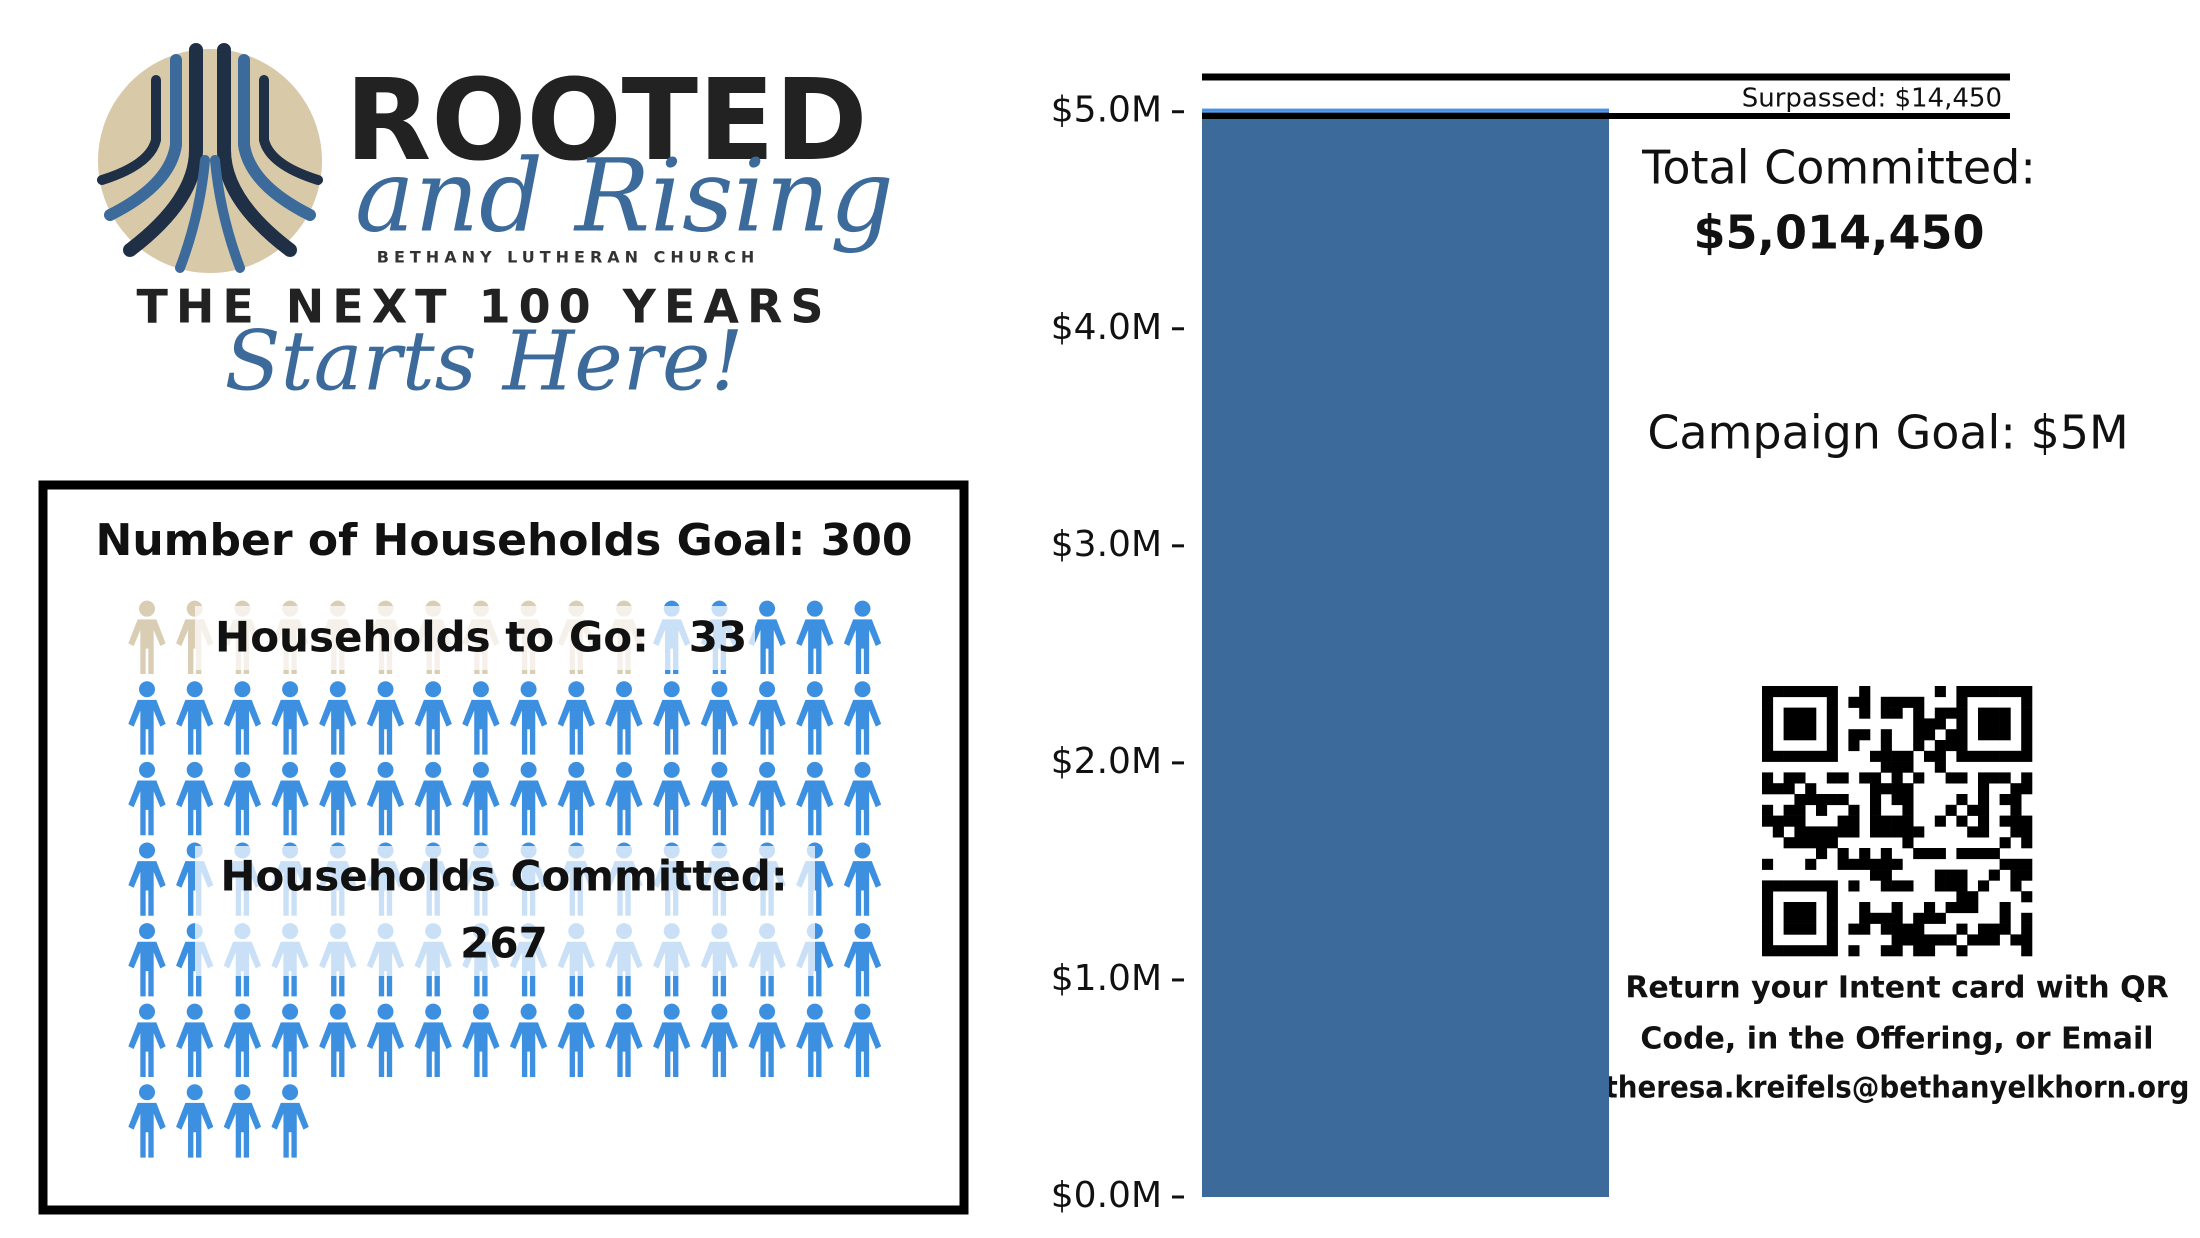 This screenshot has width=2200, height=1238. I want to click on logo-tree, so click(210, 158).